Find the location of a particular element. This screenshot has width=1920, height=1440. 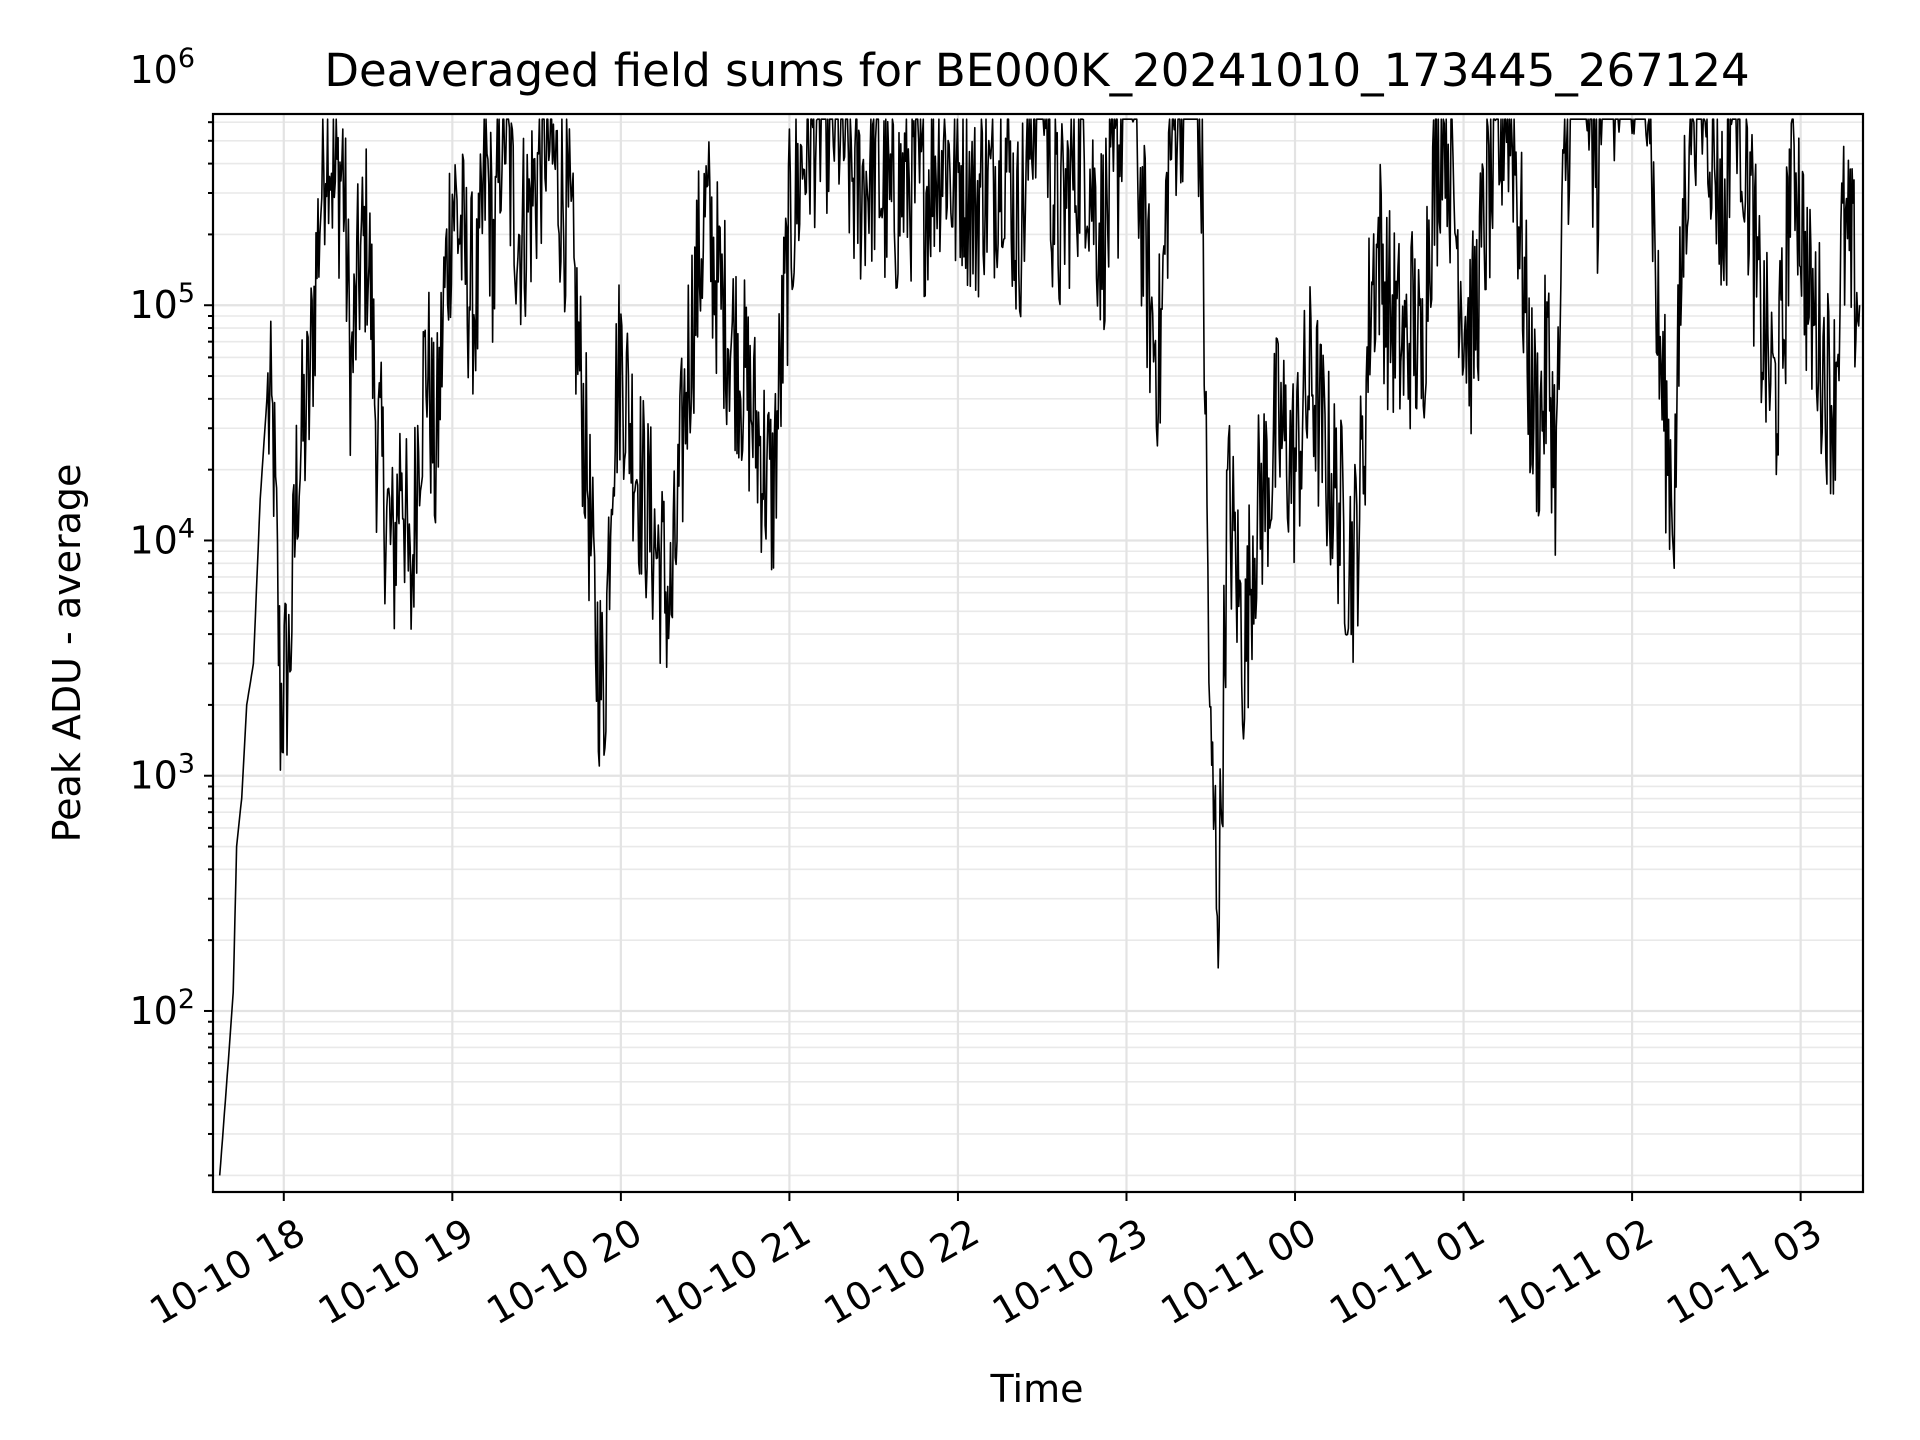

x-tick-label: 10-11 03 is located at coordinates (1744, 1272).